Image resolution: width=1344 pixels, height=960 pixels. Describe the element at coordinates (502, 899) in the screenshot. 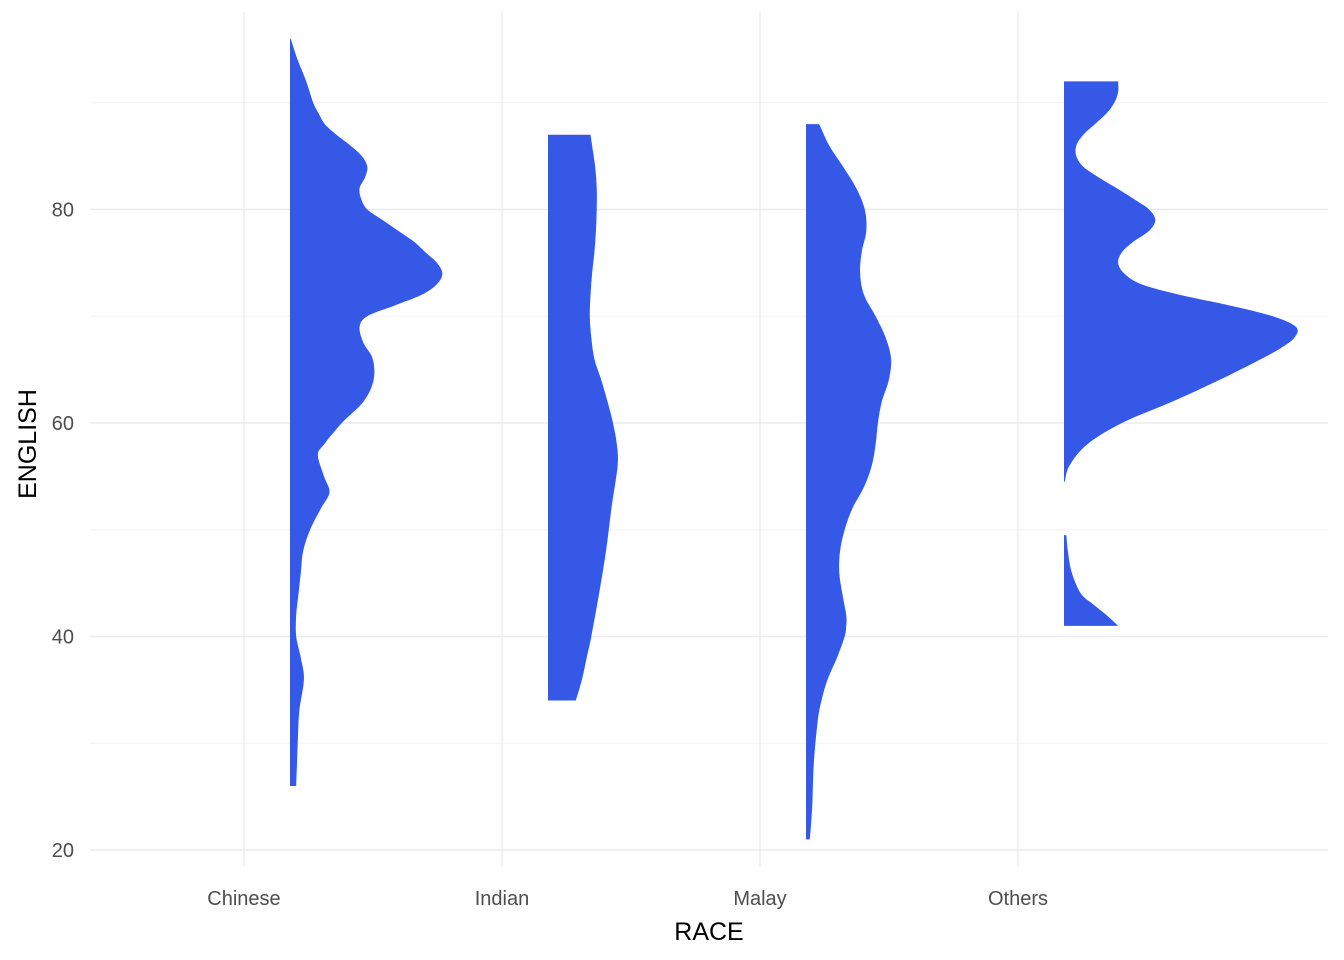

I see `x-tick-label: Indian` at that location.